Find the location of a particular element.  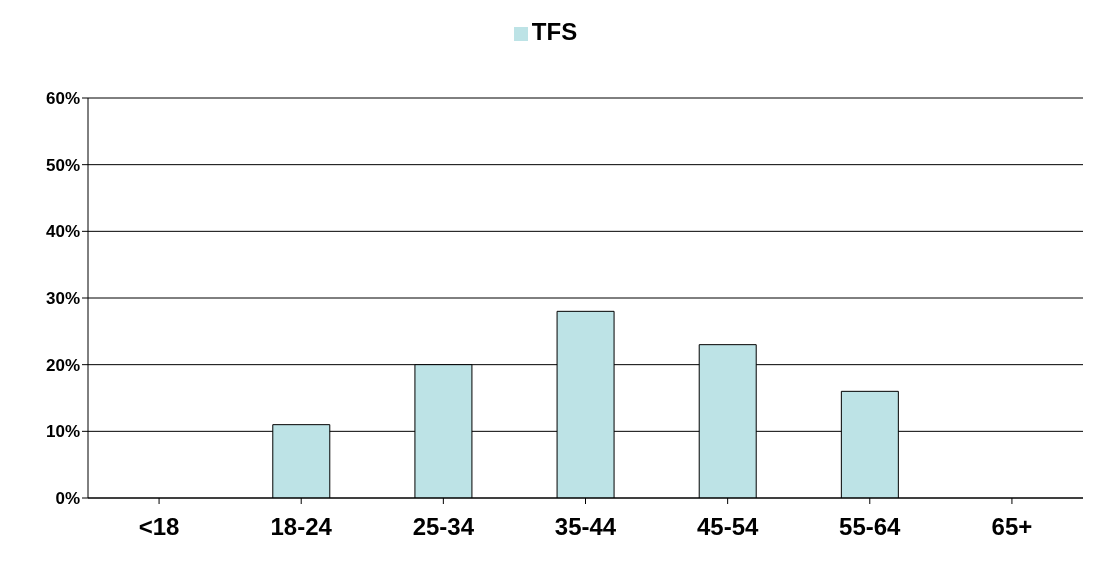

y-tick-label: 60% is located at coordinates (62, 99).